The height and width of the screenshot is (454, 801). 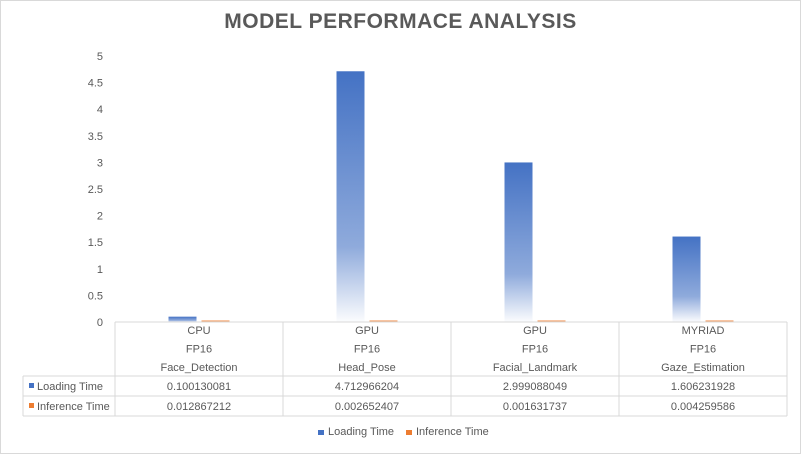 What do you see at coordinates (95, 84) in the screenshot?
I see `y-tick-label: 4.5` at bounding box center [95, 84].